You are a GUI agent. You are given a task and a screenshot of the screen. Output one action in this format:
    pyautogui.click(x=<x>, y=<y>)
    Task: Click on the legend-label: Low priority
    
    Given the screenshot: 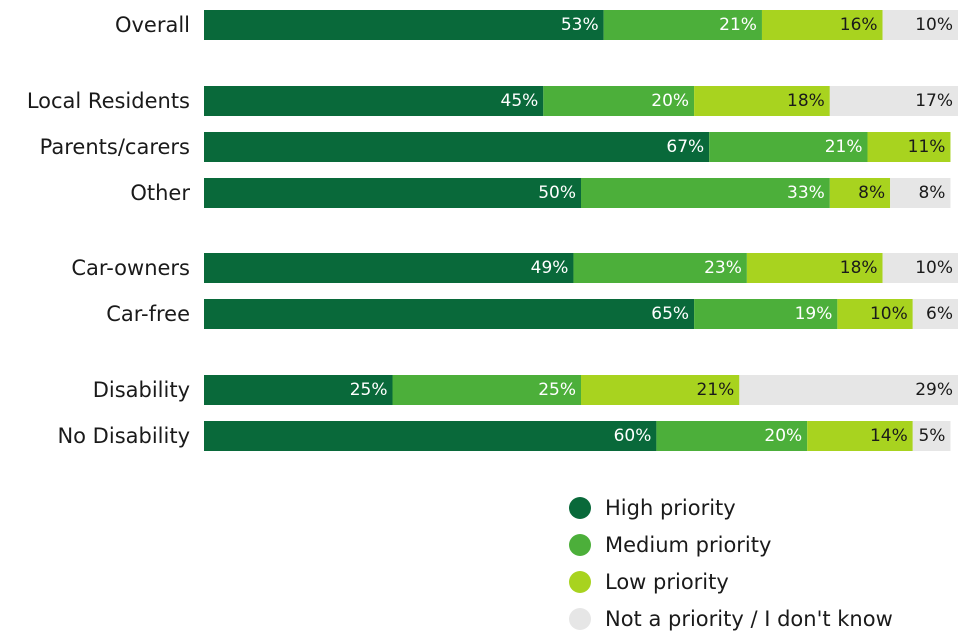 What is the action you would take?
    pyautogui.click(x=667, y=582)
    